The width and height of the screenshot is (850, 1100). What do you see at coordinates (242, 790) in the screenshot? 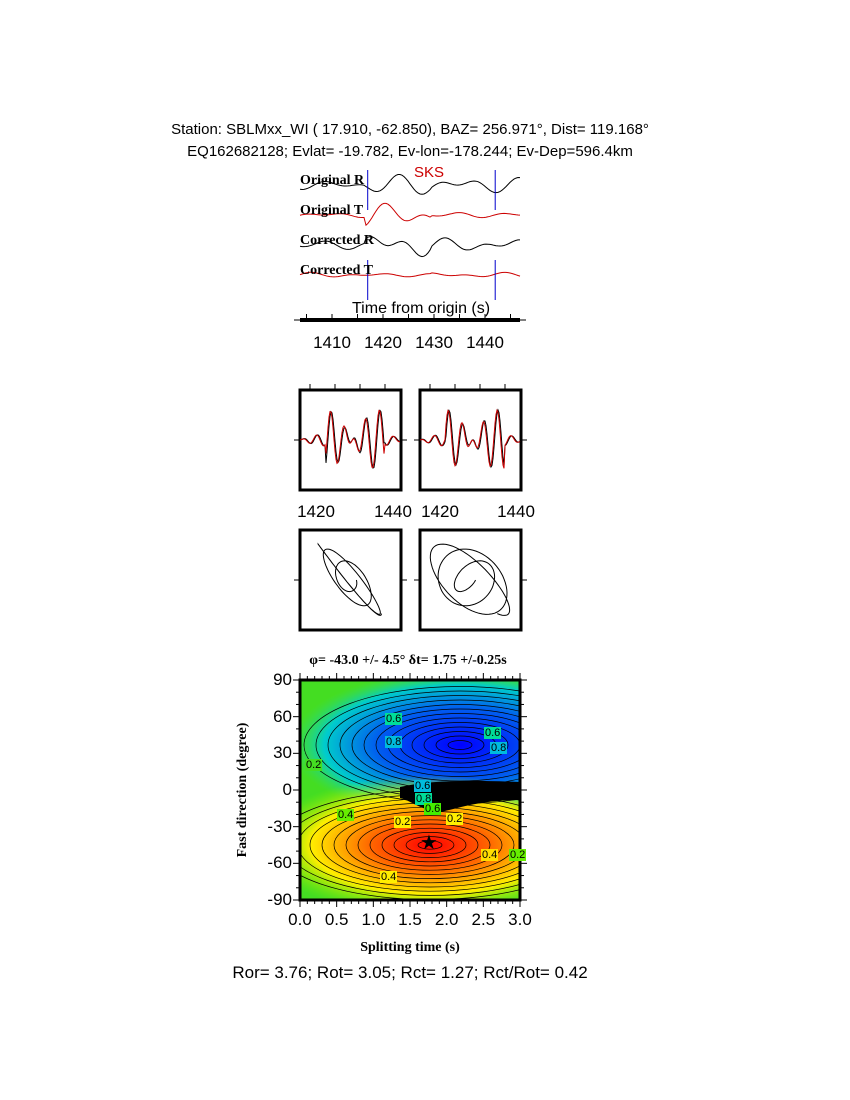
I see `y-axis-label: Fast direction (degree)` at bounding box center [242, 790].